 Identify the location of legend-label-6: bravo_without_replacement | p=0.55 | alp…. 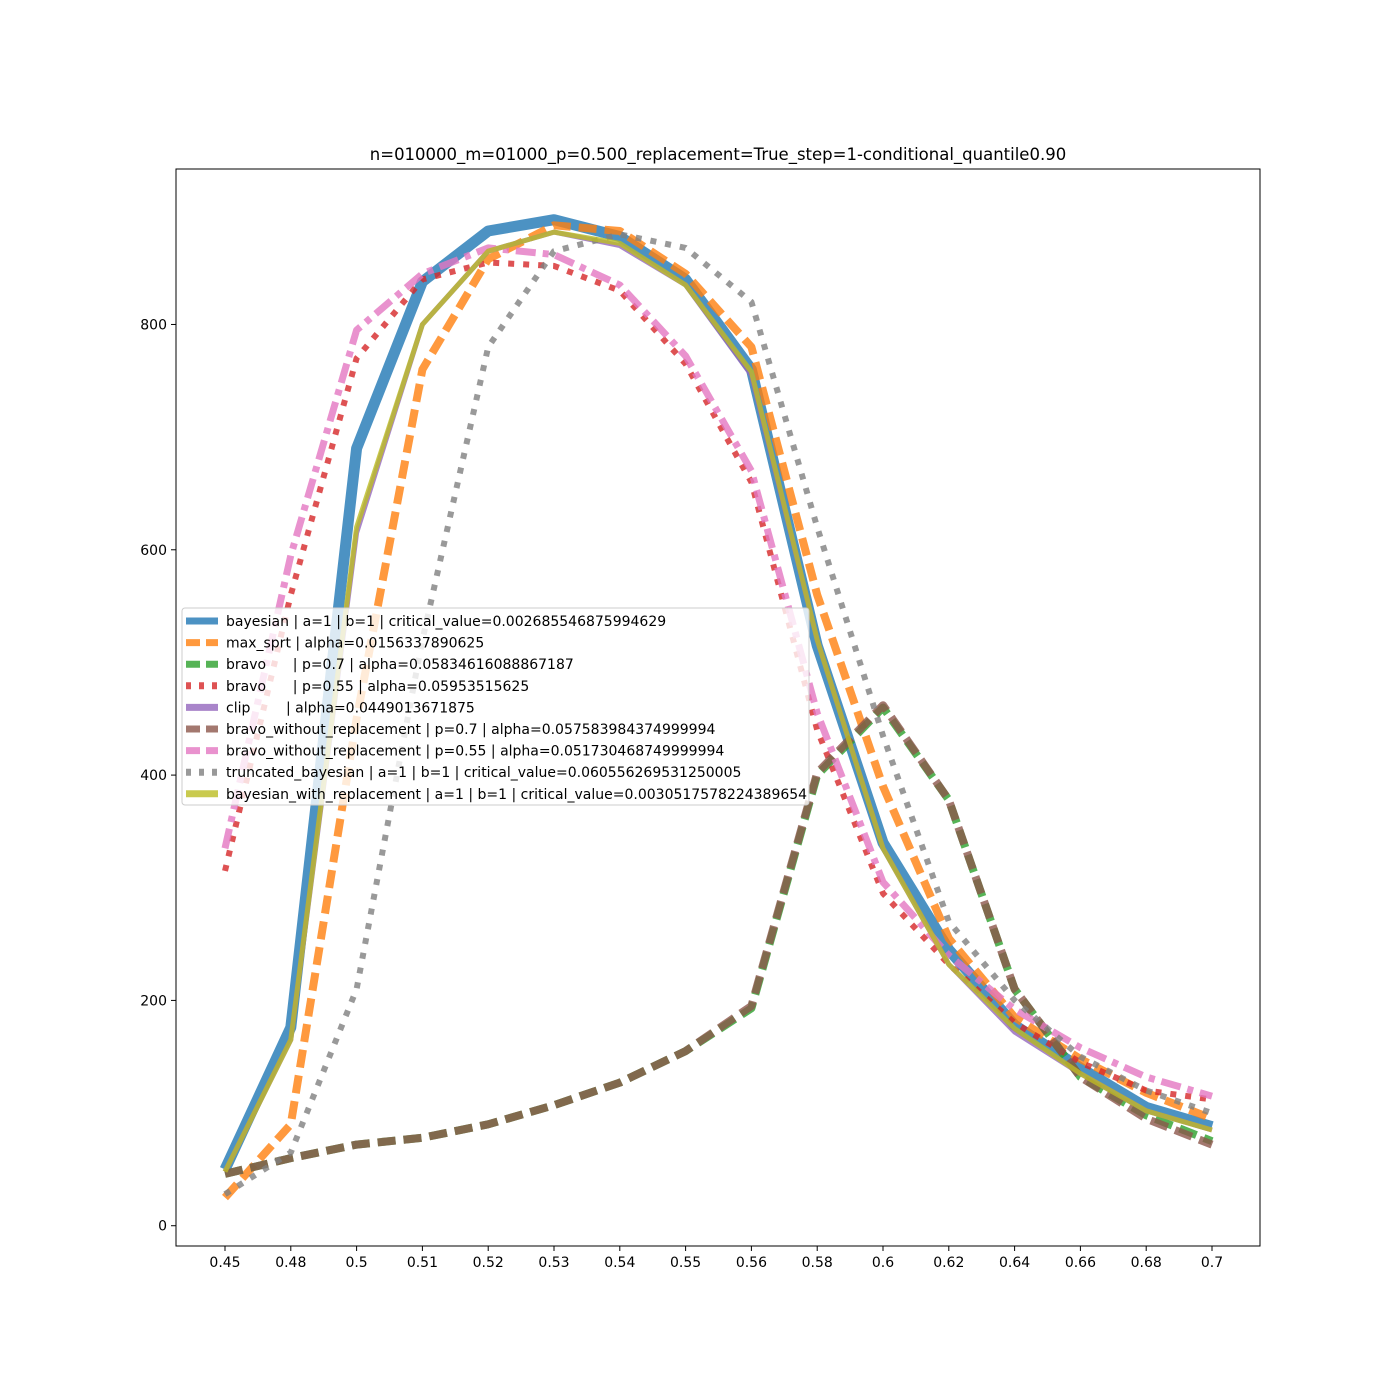
(475, 752).